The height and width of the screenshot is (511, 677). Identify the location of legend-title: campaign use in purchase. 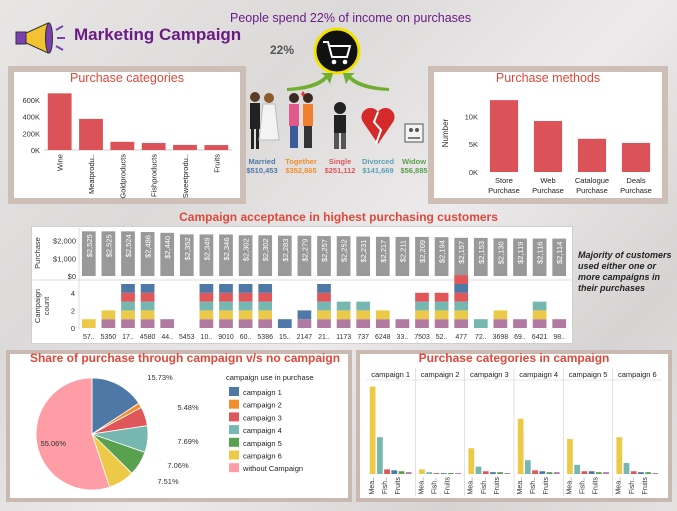
(270, 377).